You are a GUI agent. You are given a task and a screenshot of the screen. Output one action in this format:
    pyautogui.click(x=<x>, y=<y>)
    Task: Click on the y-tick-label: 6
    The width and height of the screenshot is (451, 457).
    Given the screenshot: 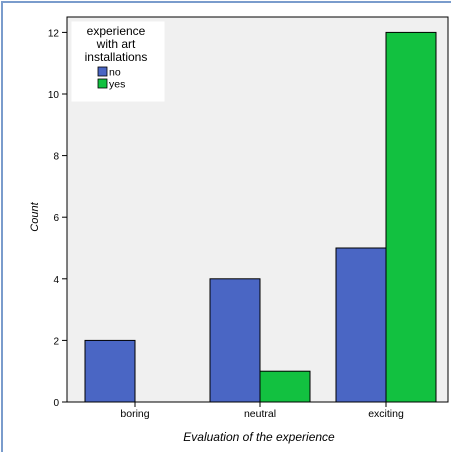 What is the action you would take?
    pyautogui.click(x=56, y=218)
    